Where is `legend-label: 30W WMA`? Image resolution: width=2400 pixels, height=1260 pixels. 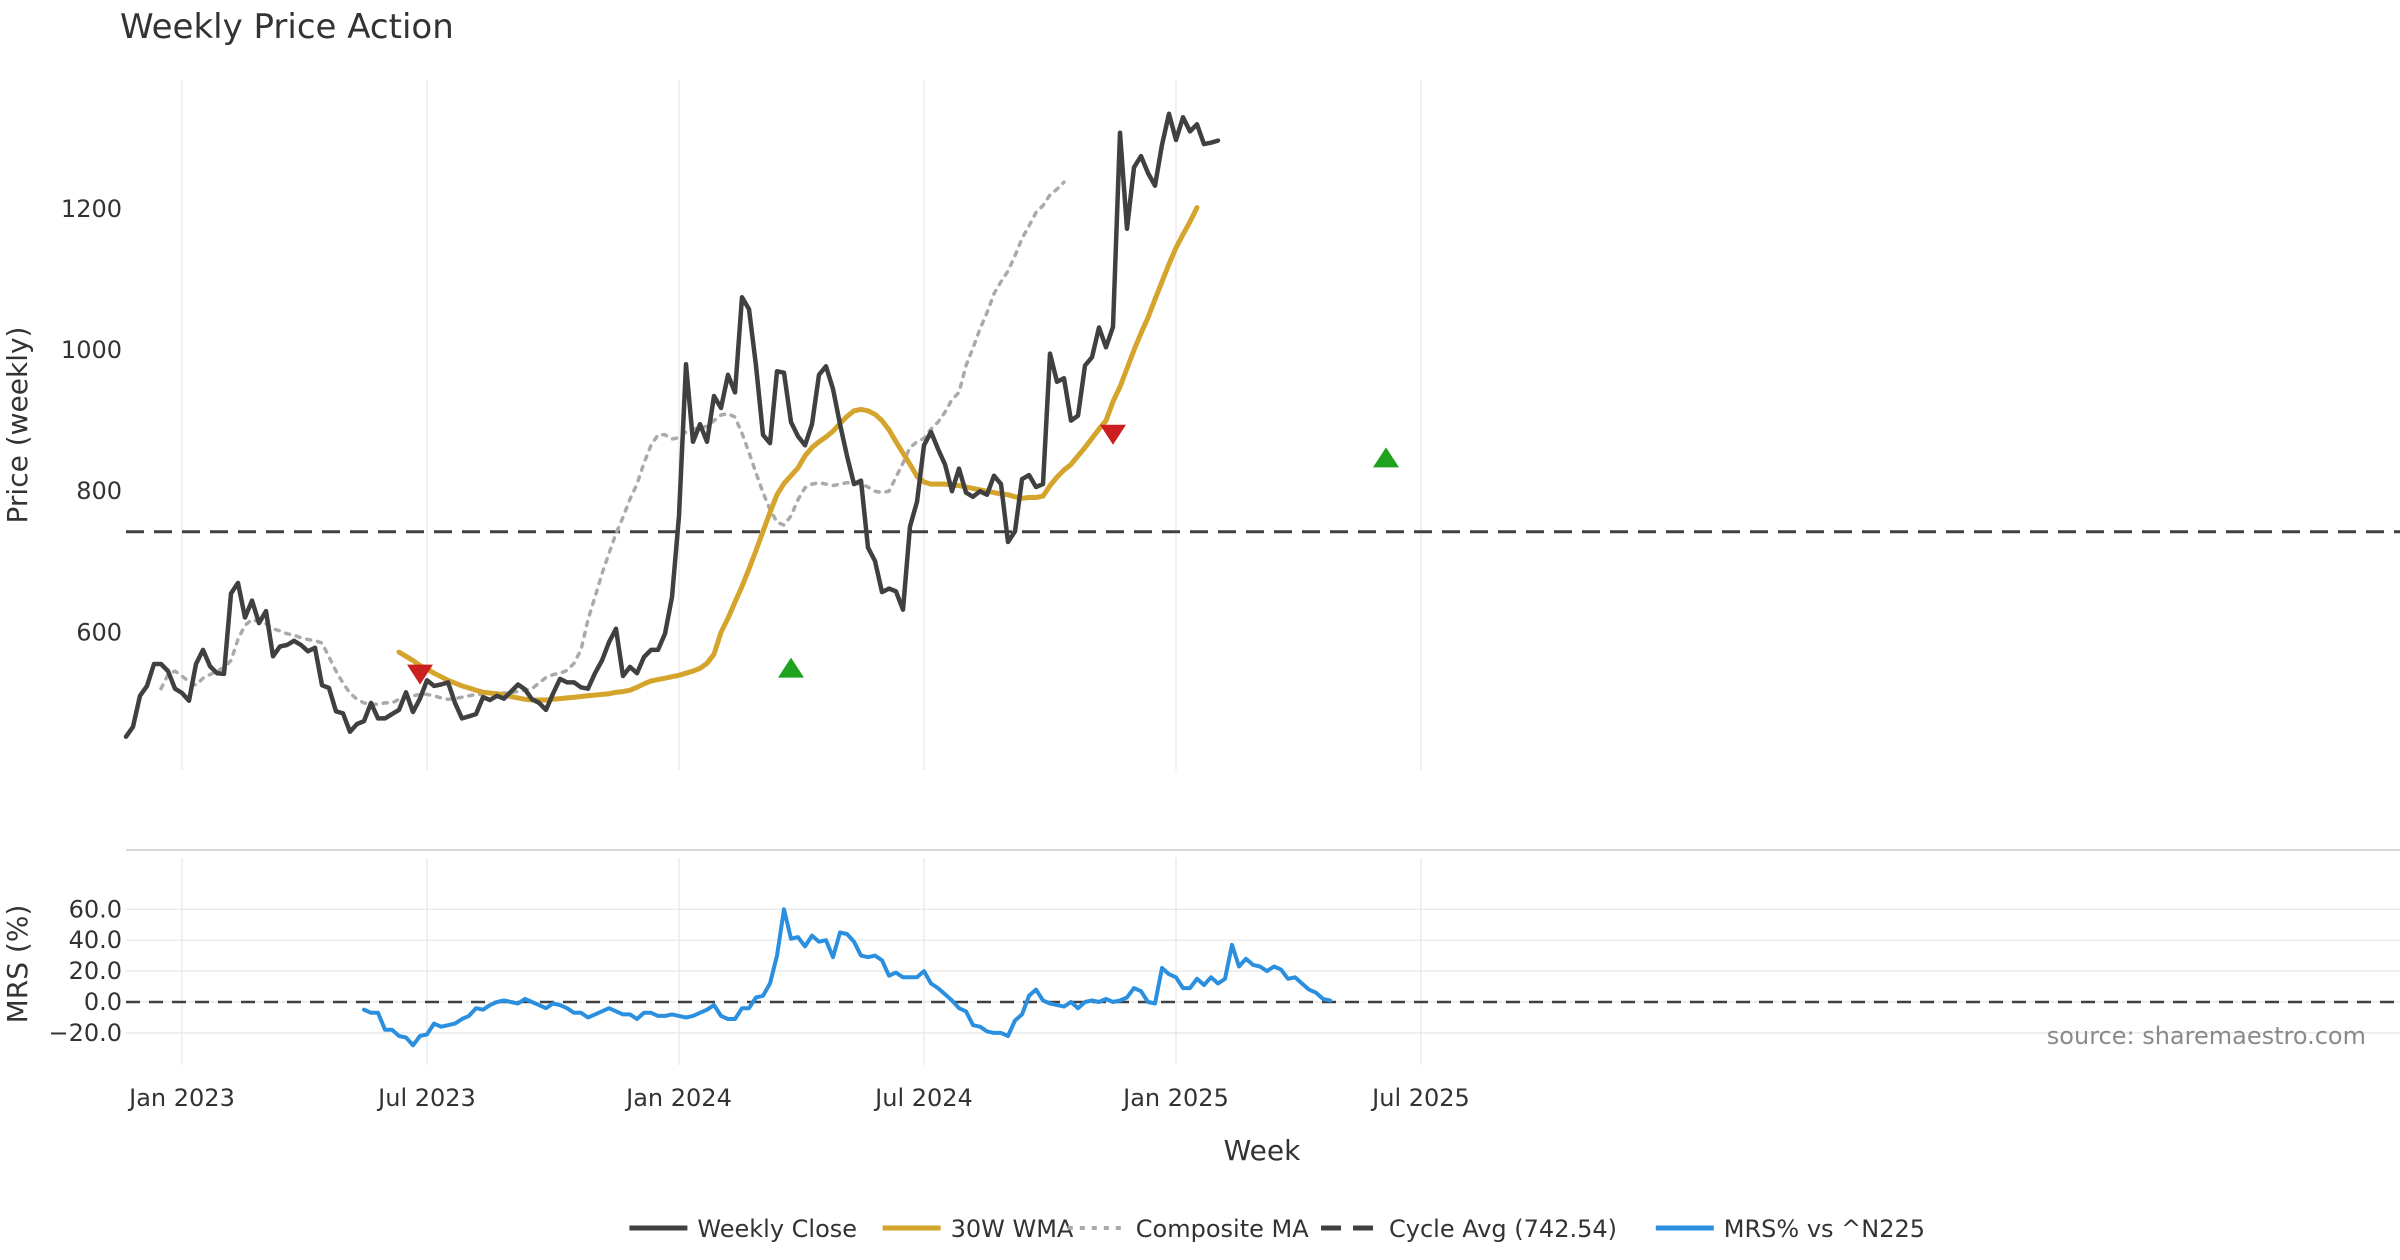 legend-label: 30W WMA is located at coordinates (1012, 1229).